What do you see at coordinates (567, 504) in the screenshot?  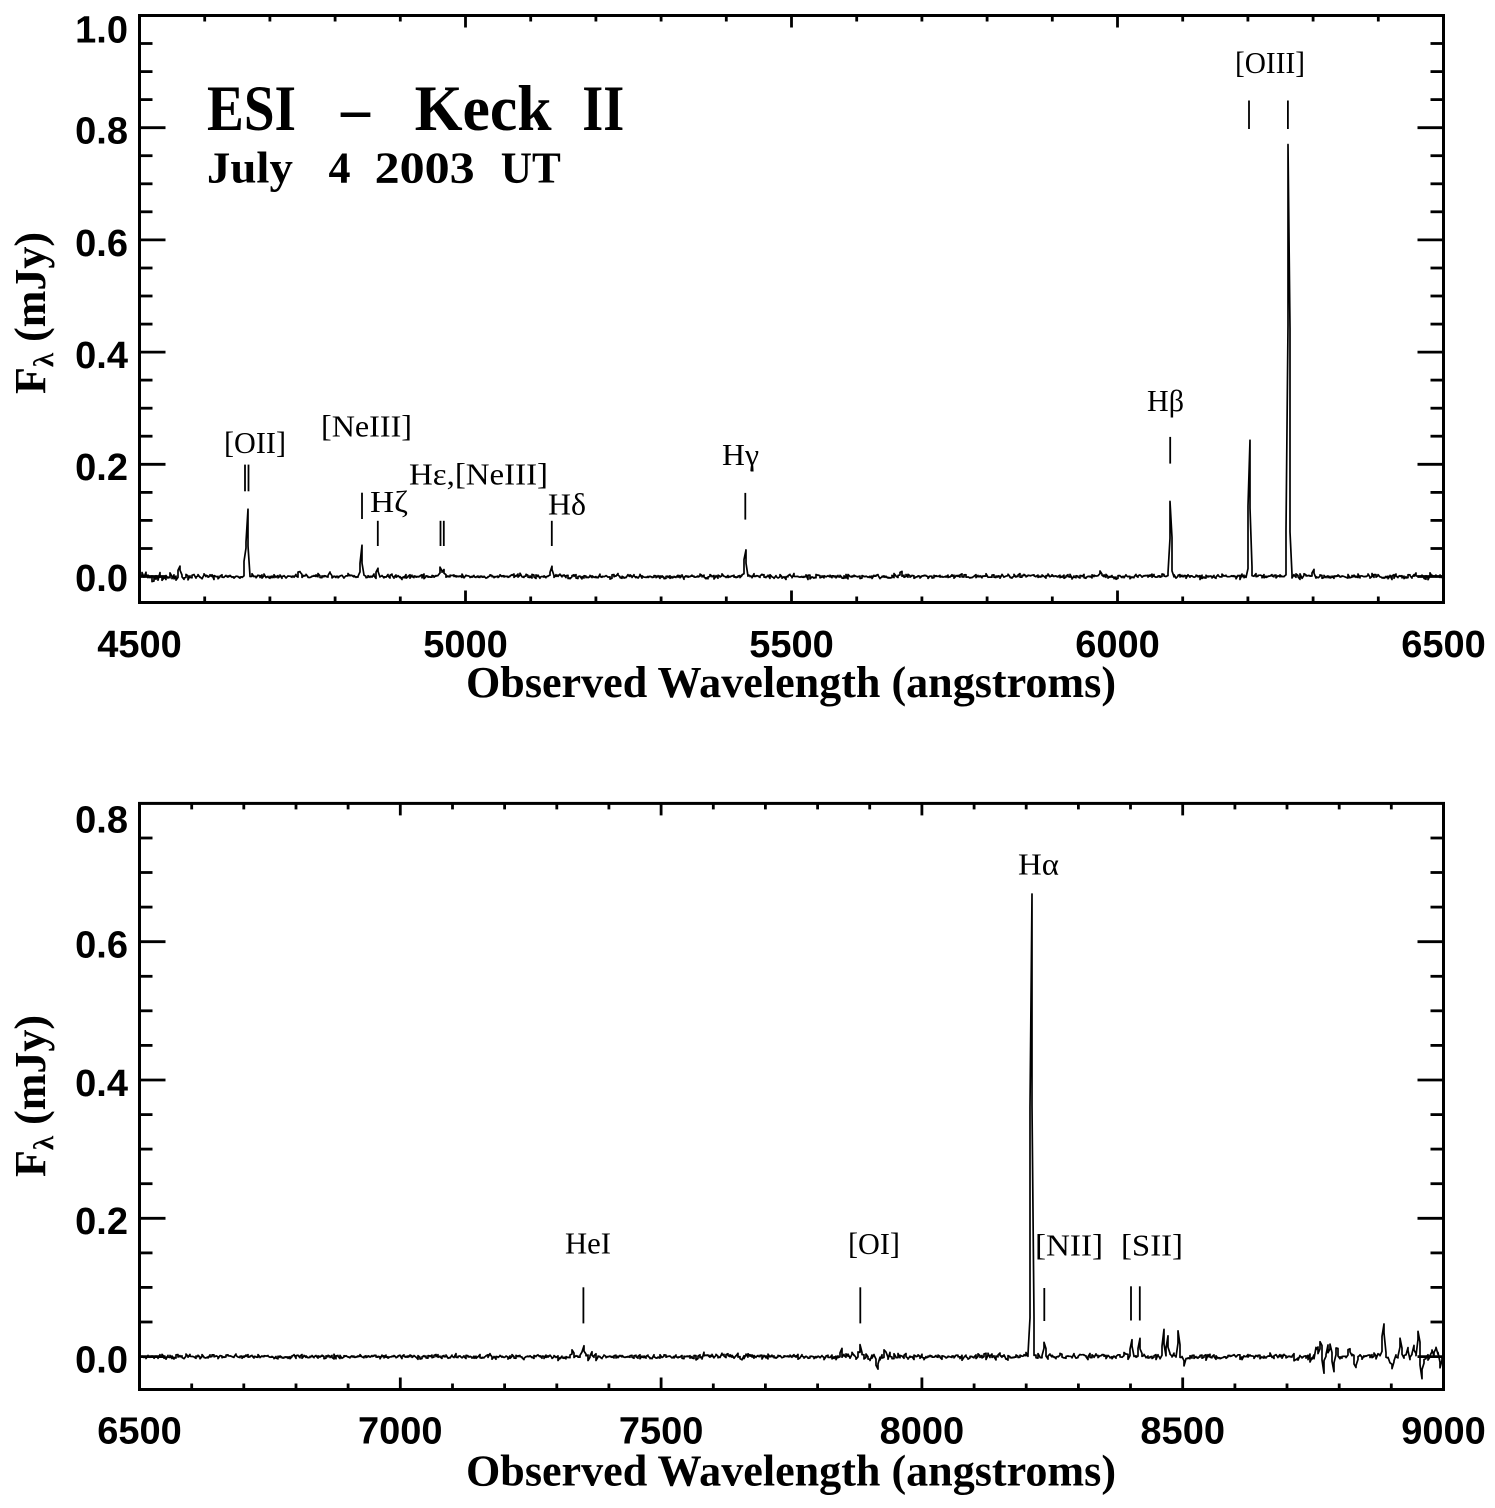 I see `svg-text: Hδ` at bounding box center [567, 504].